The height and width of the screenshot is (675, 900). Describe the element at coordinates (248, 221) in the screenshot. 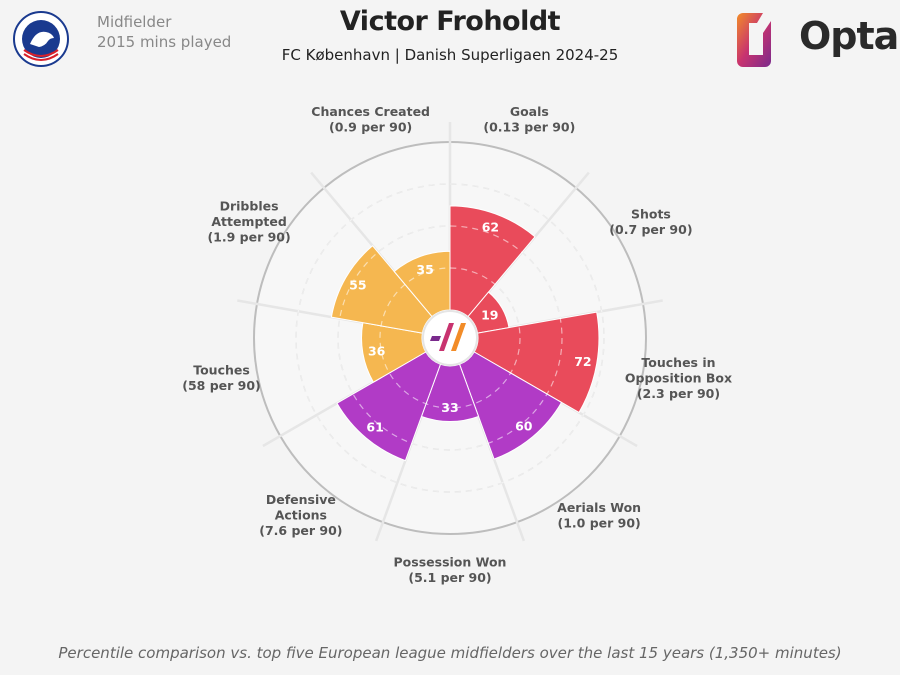

I see `chart-axis-label: Attempted` at that location.